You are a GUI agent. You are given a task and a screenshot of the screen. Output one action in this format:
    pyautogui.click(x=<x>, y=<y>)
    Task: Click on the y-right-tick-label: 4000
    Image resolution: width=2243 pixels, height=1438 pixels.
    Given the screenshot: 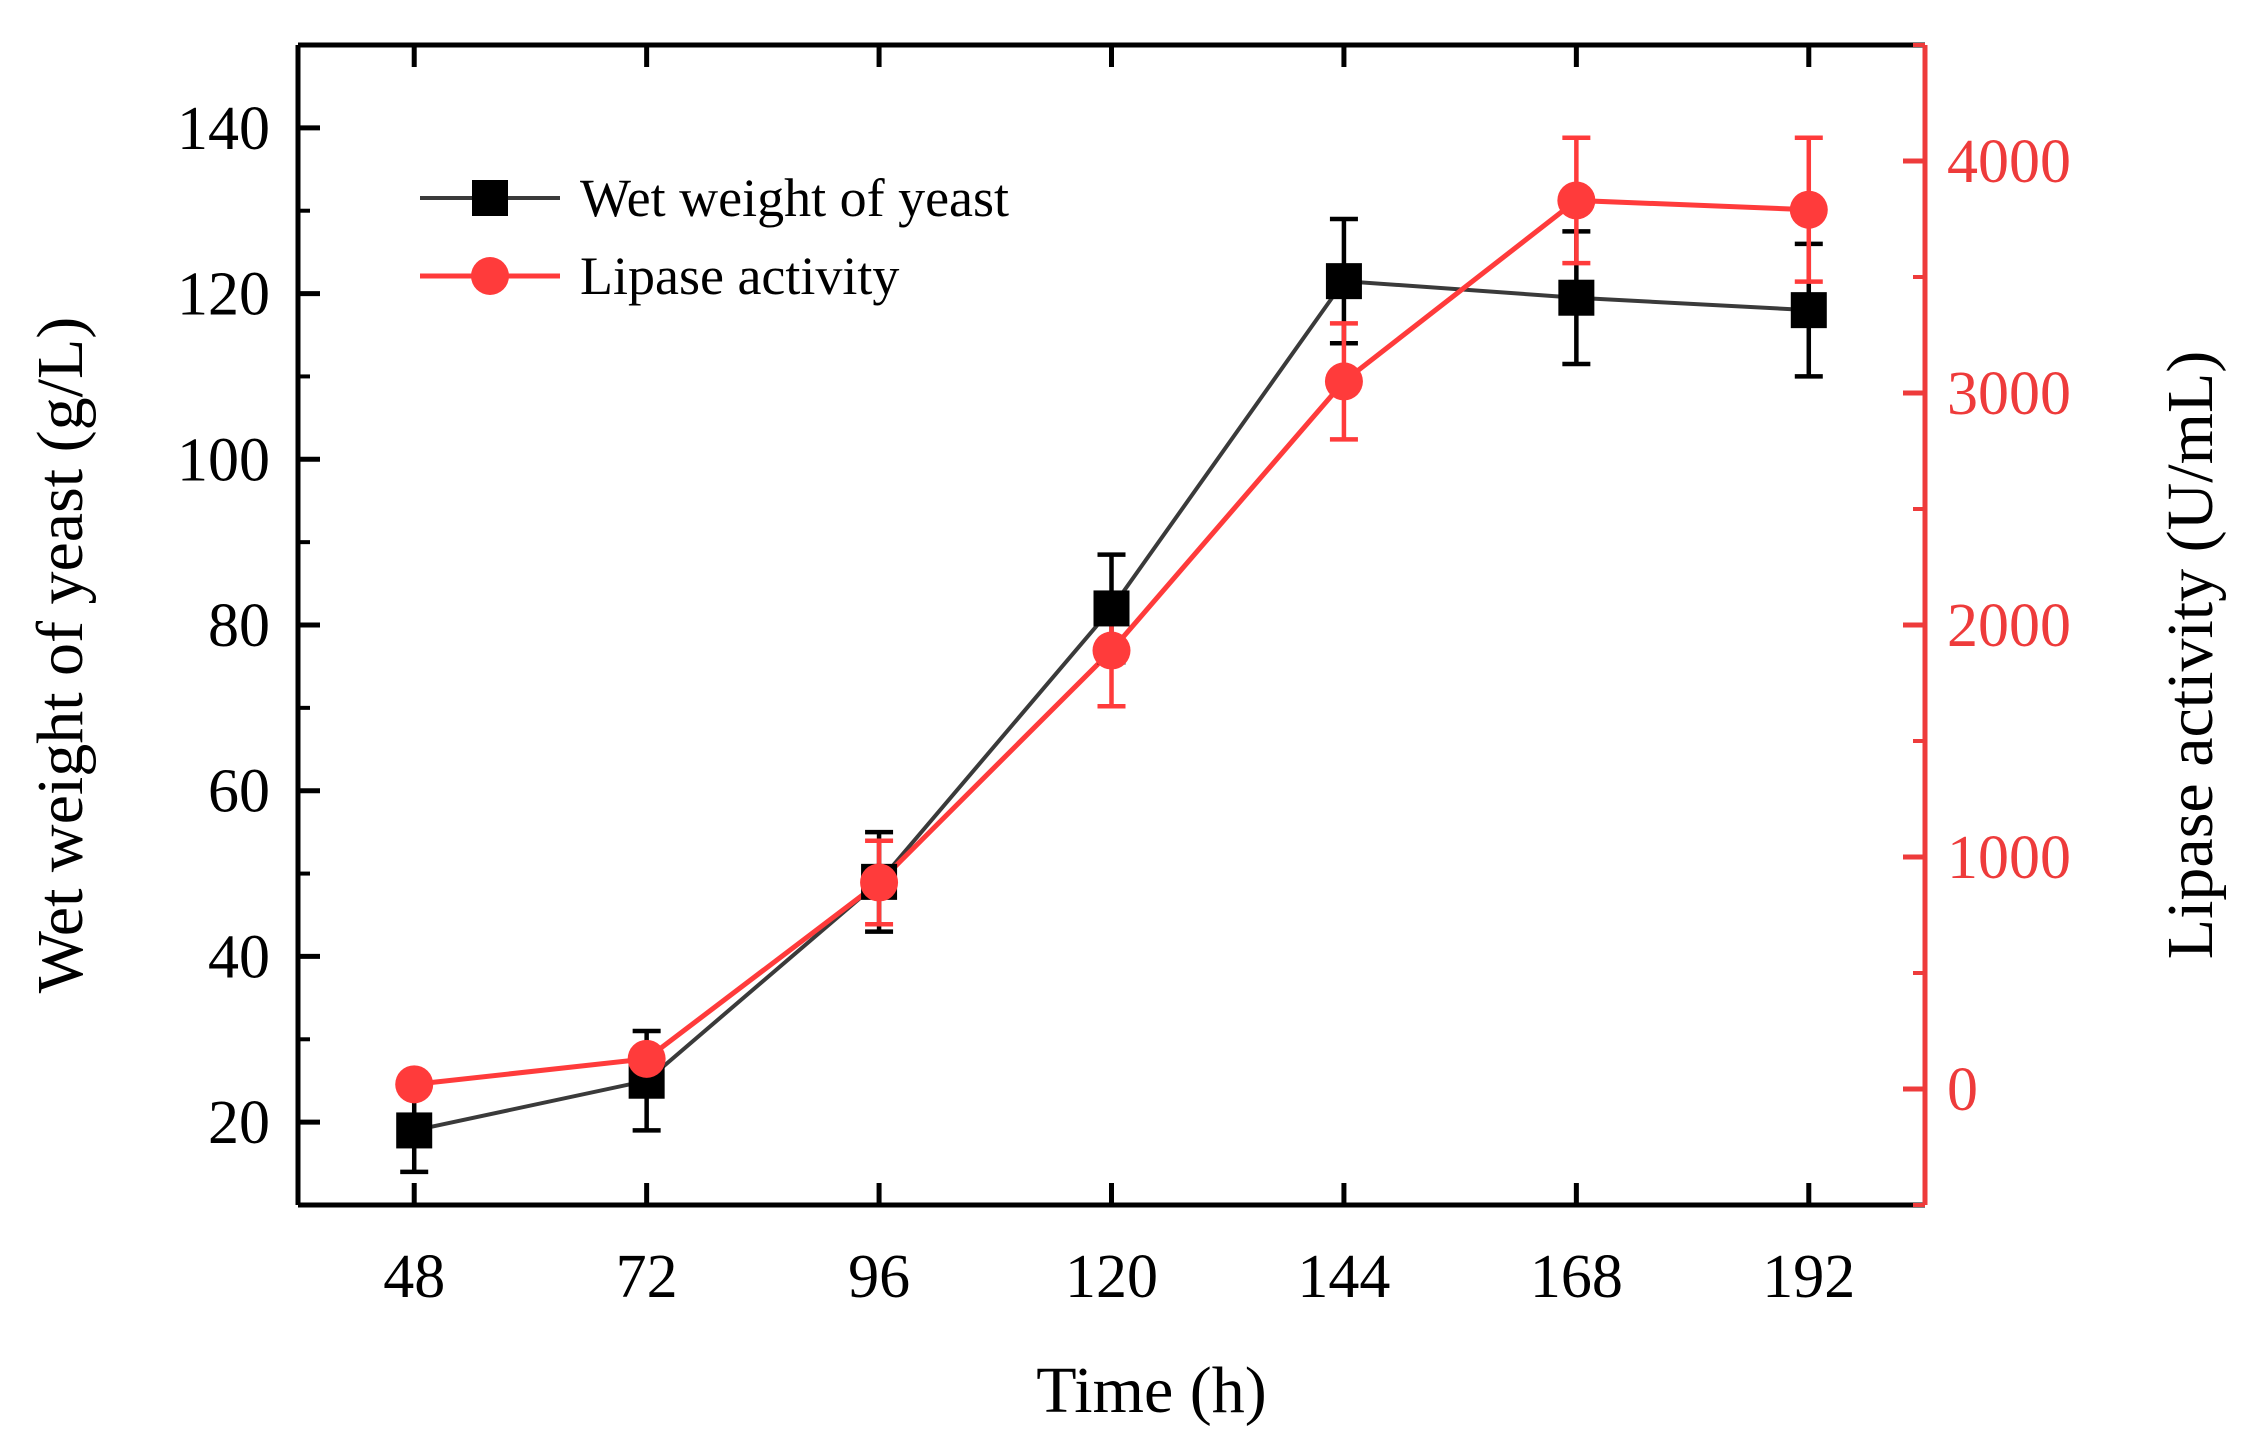 What is the action you would take?
    pyautogui.click(x=2009, y=162)
    